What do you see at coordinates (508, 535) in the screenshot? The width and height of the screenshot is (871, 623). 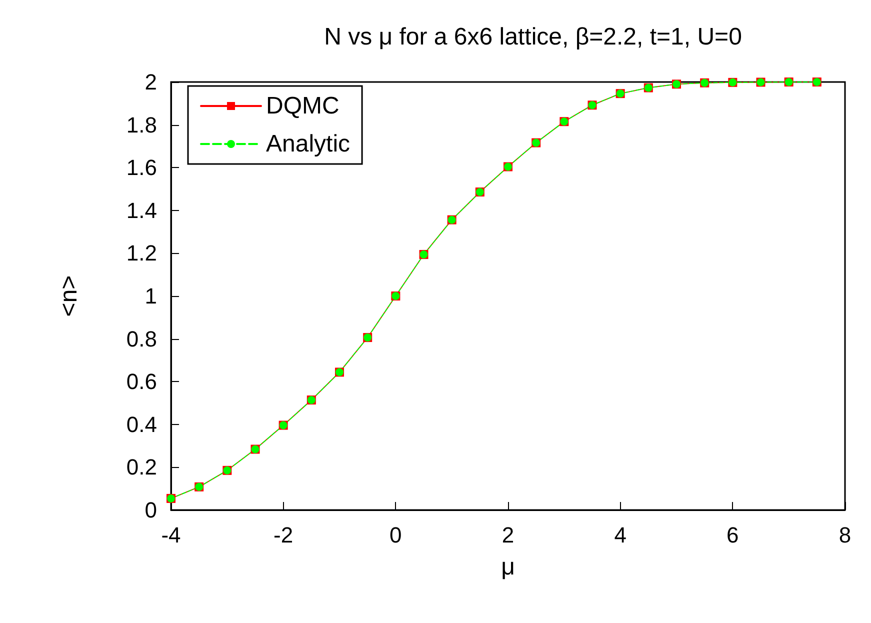 I see `x-tick-label: 2` at bounding box center [508, 535].